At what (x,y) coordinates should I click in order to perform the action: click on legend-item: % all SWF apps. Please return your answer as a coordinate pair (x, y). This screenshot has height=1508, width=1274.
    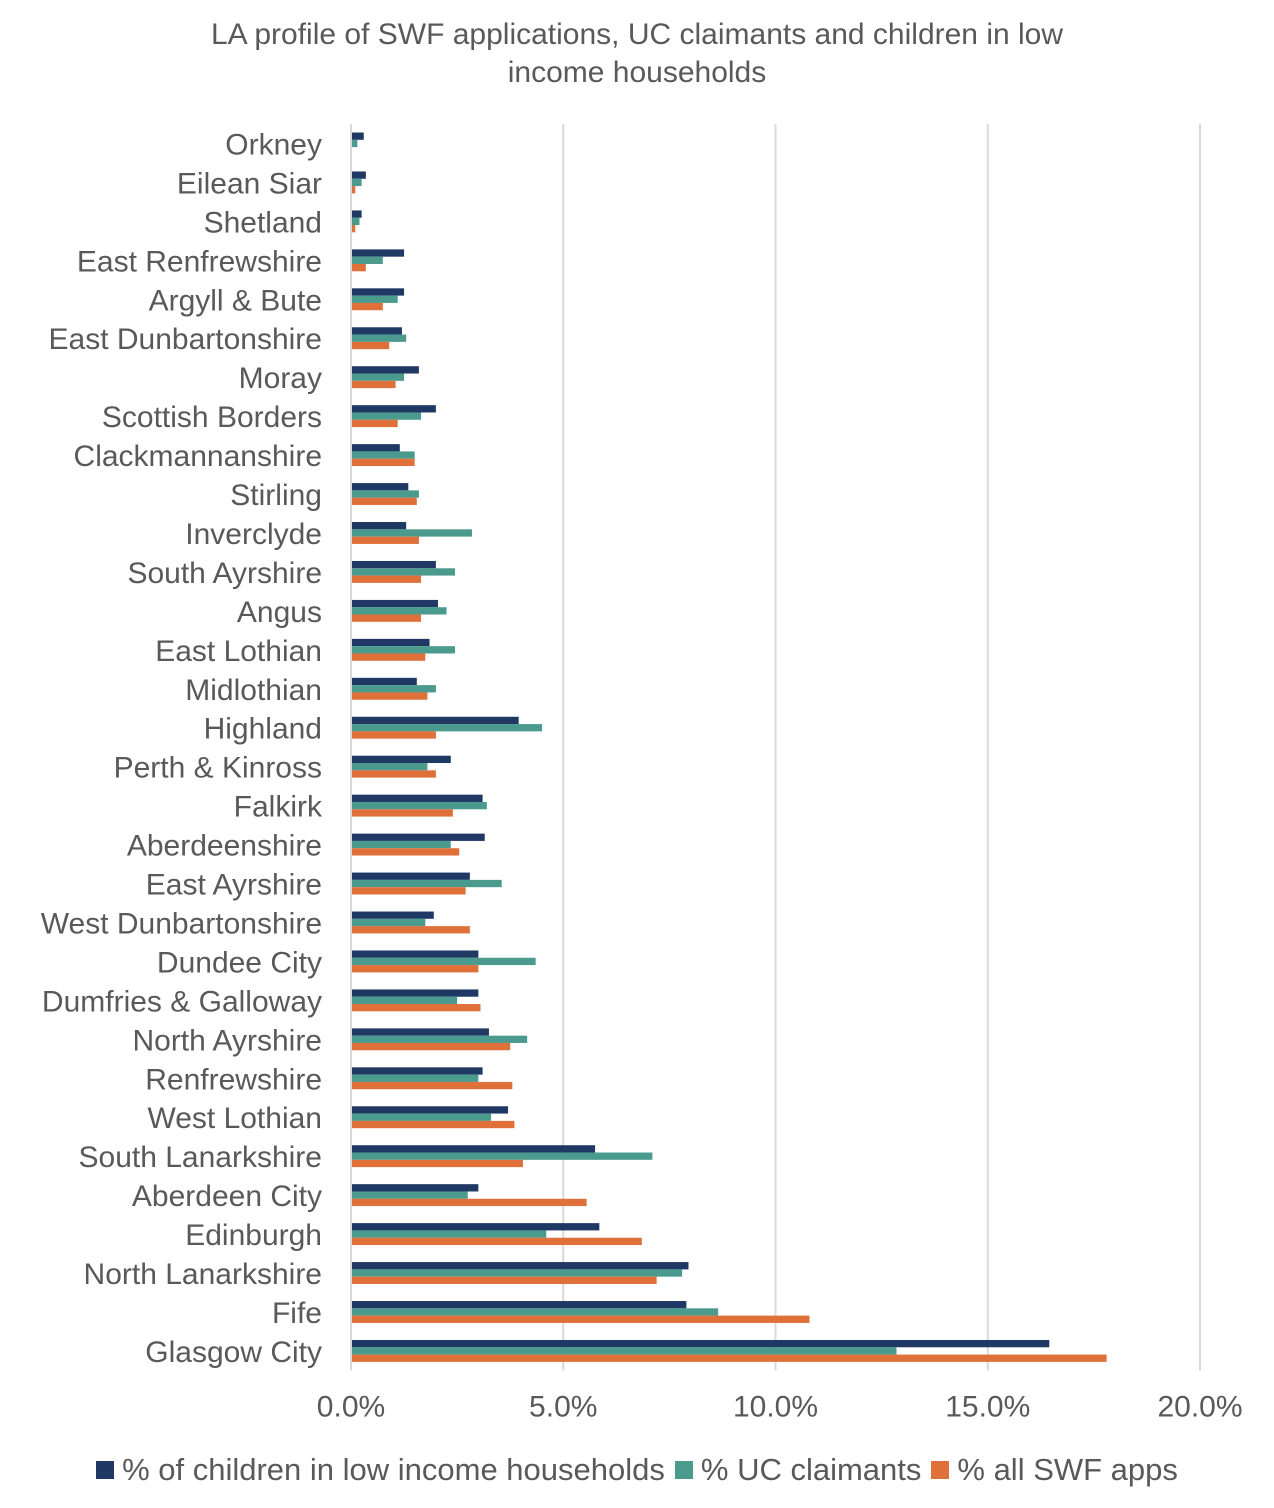
    Looking at the image, I should click on (1054, 1470).